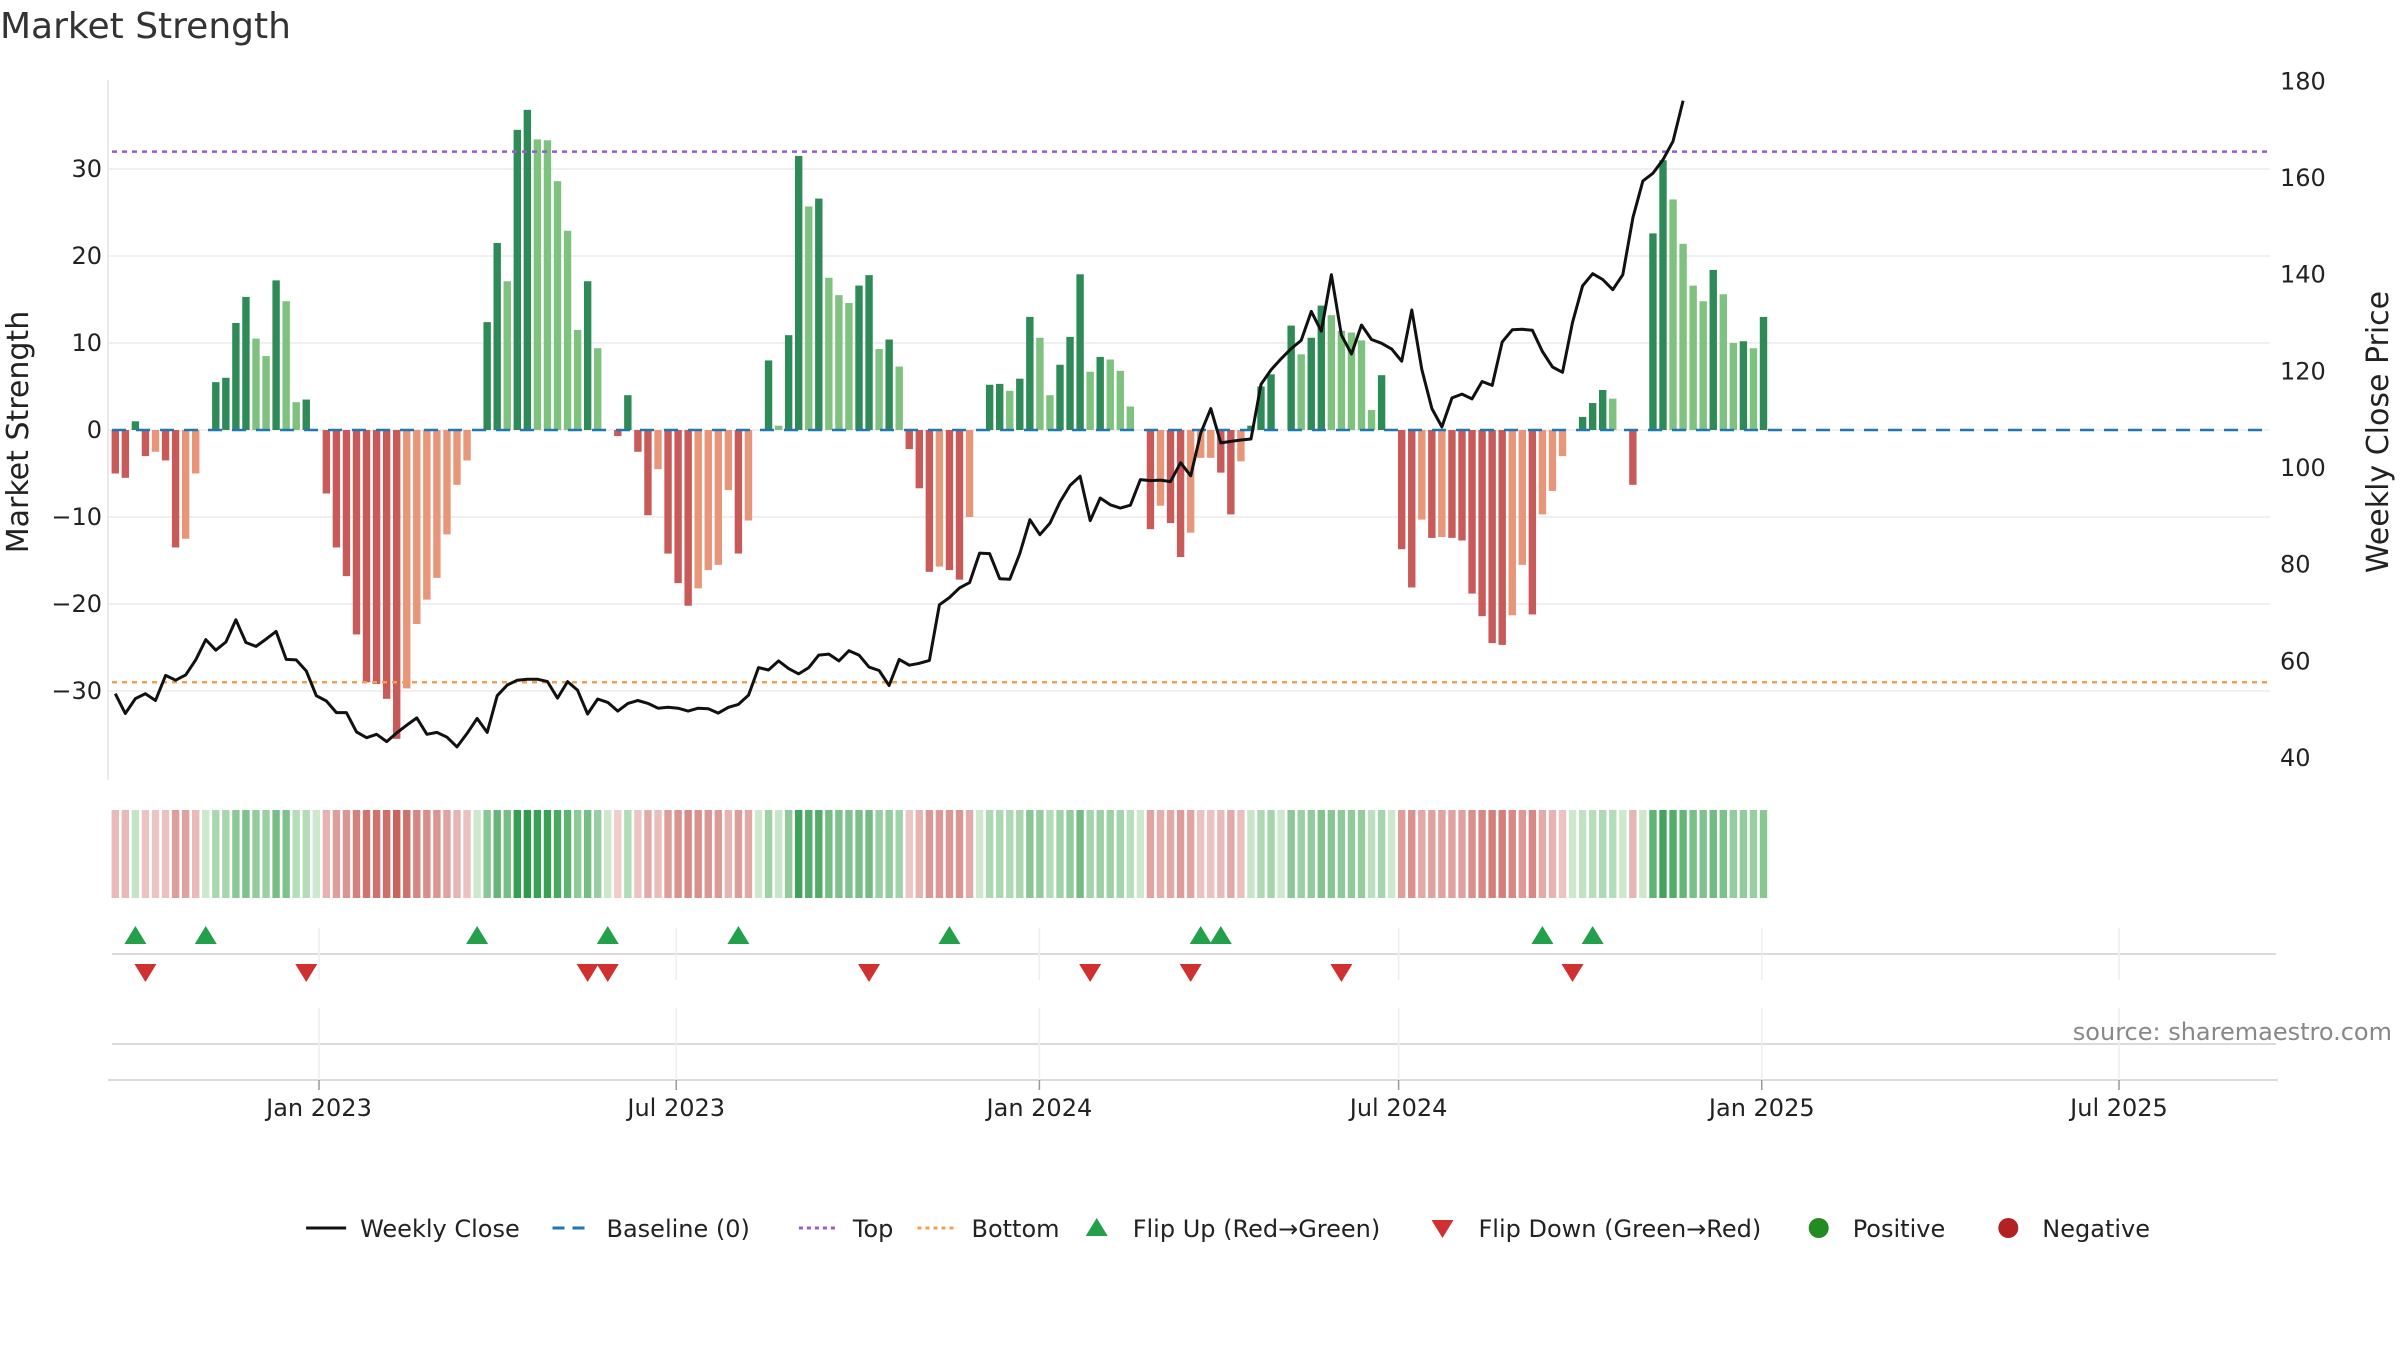 The height and width of the screenshot is (1350, 2400). I want to click on chart-title: Market Strength, so click(145, 26).